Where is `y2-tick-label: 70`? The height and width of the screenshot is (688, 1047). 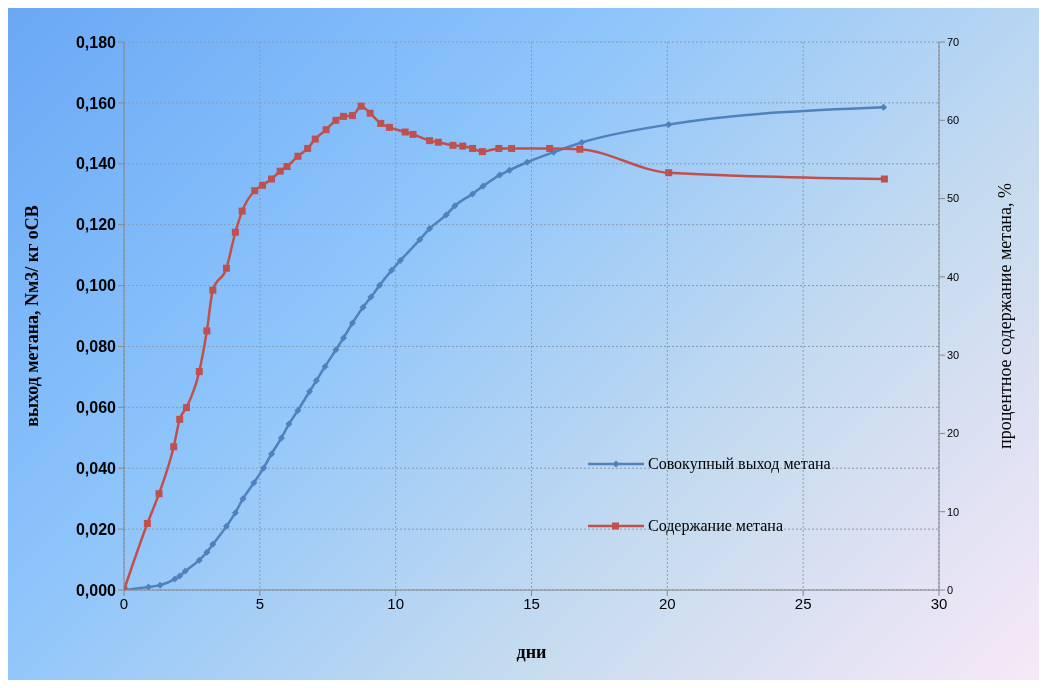 y2-tick-label: 70 is located at coordinates (953, 41).